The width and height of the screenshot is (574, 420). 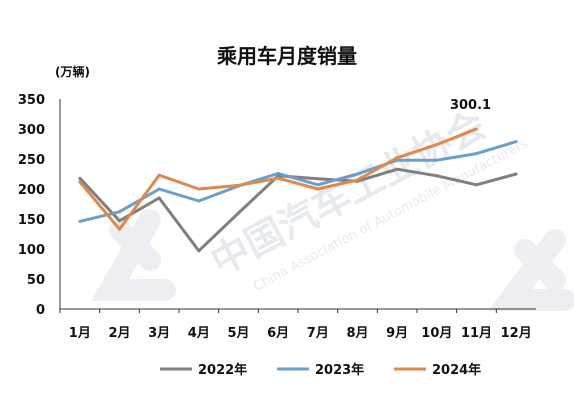 What do you see at coordinates (278, 333) in the screenshot?
I see `x-tick-label: 6月` at bounding box center [278, 333].